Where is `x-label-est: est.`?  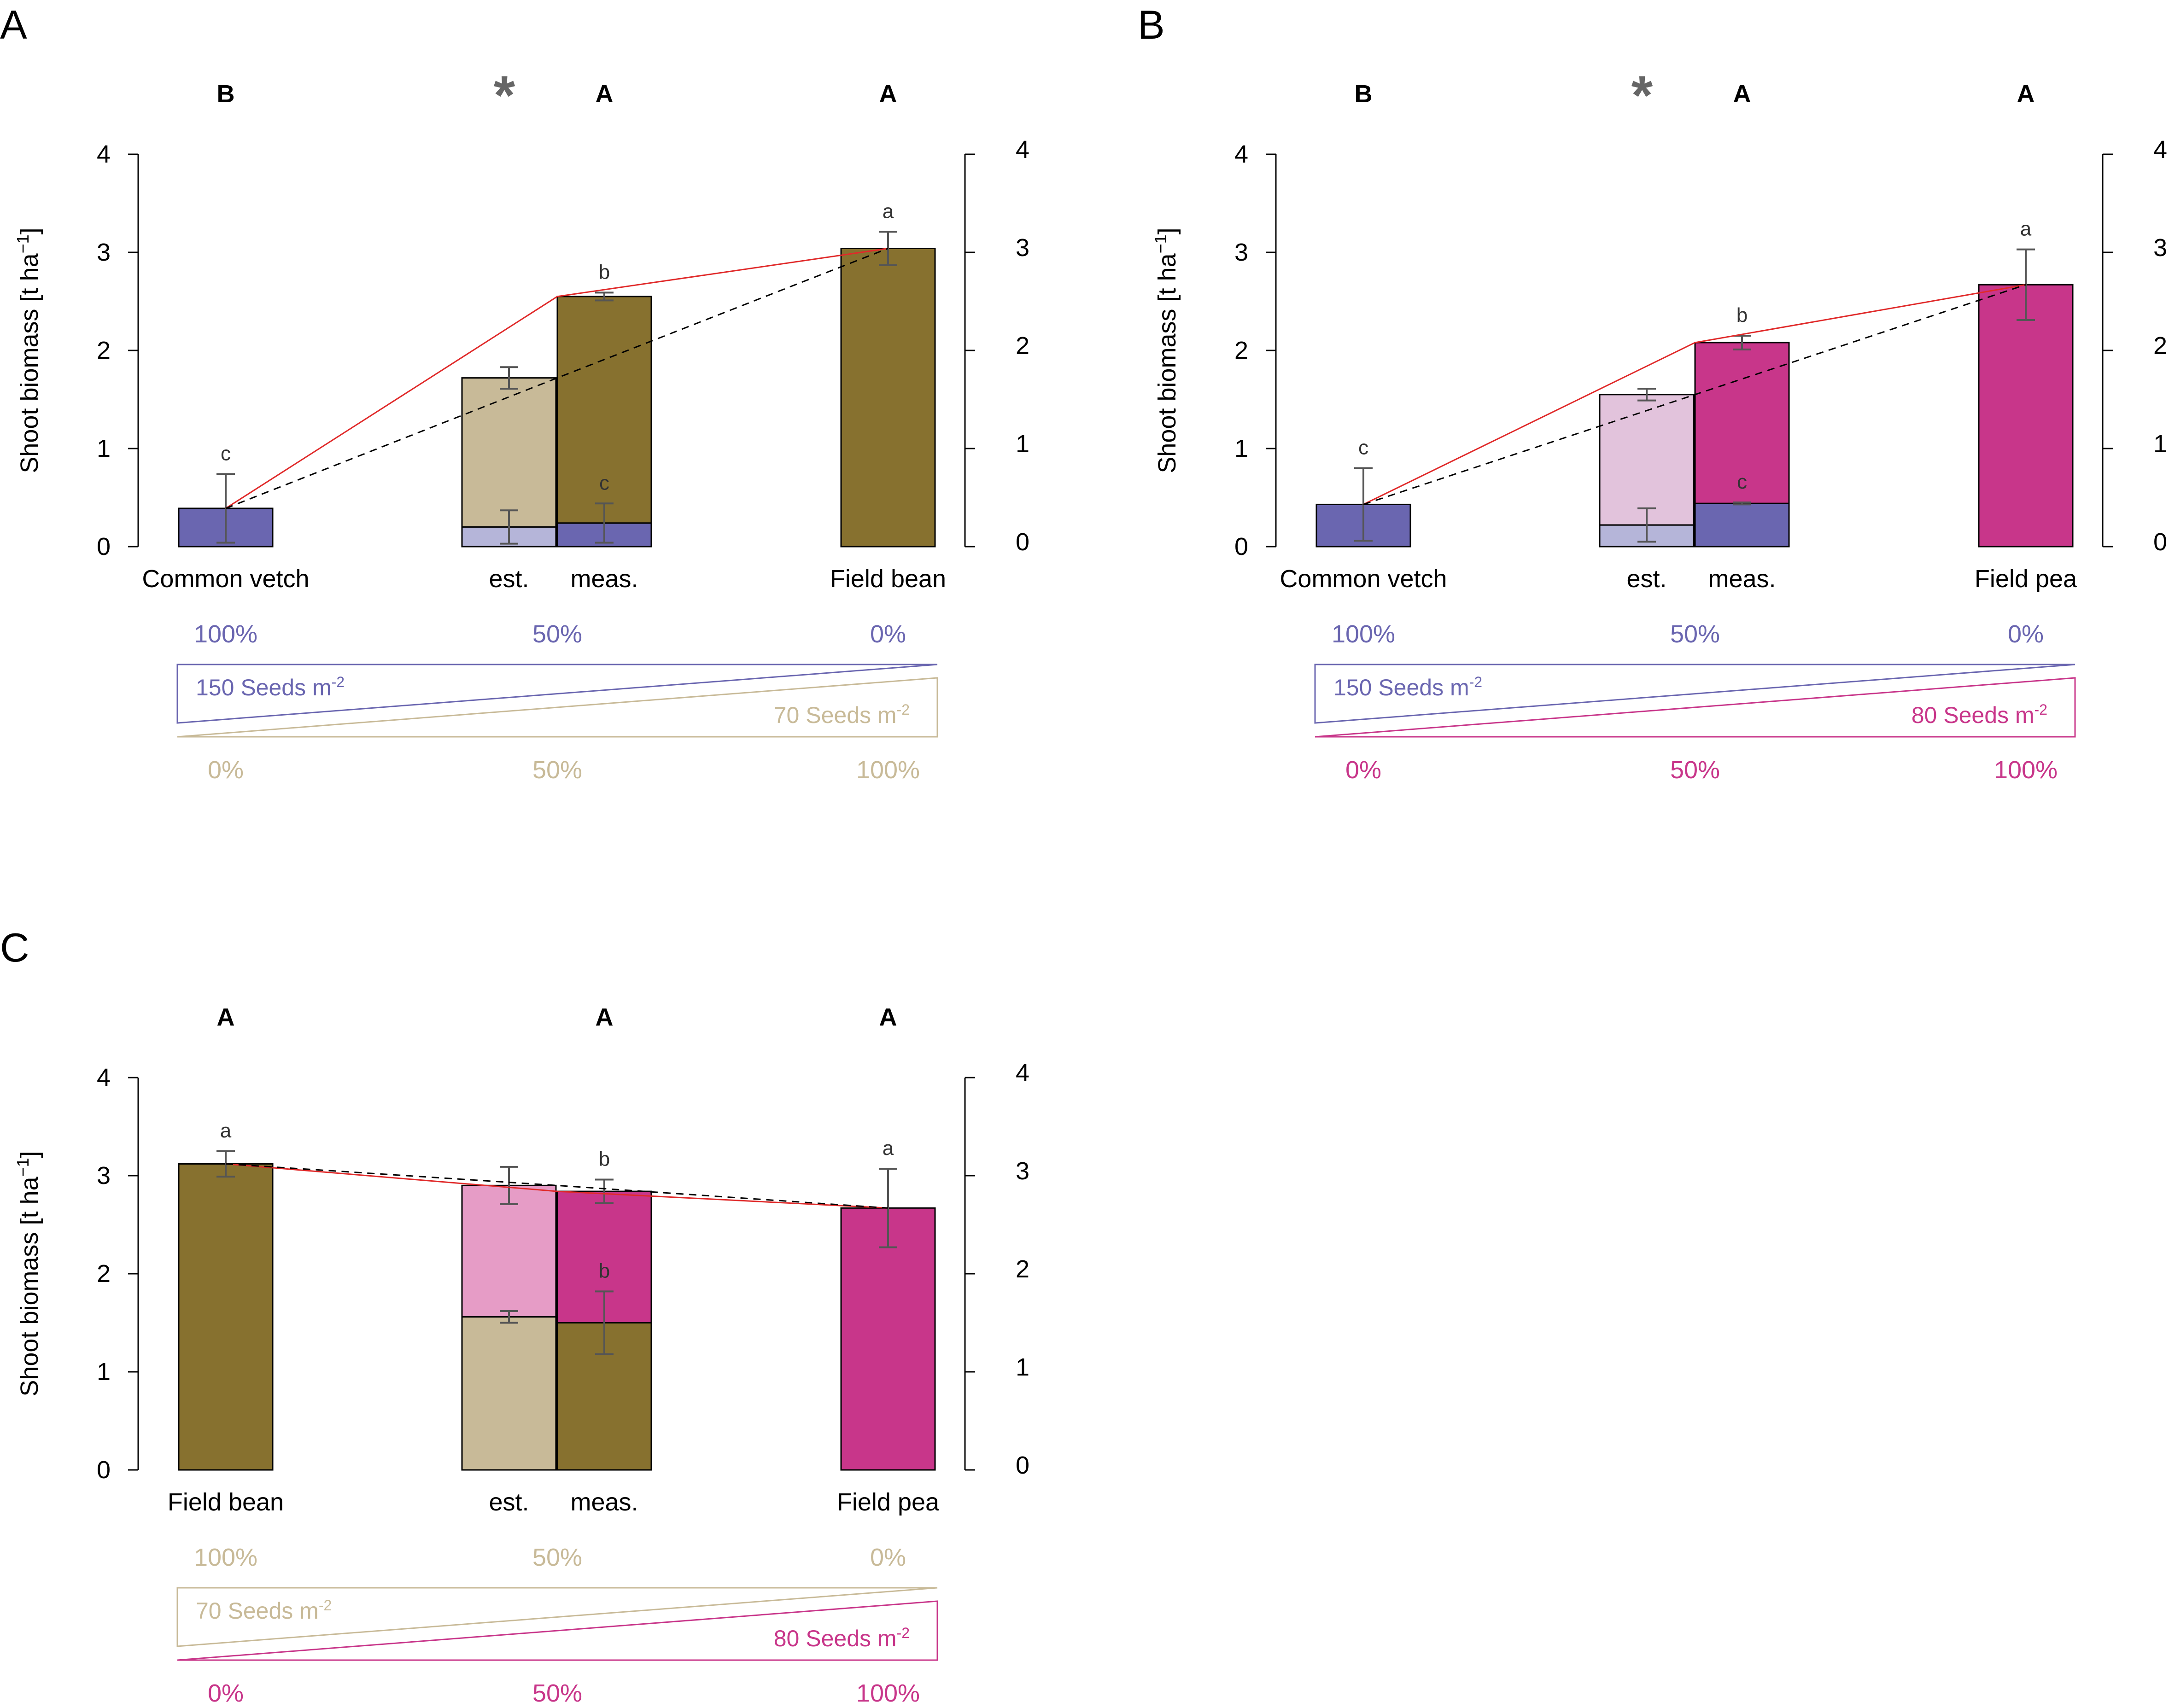
x-label-est: est. is located at coordinates (509, 1502).